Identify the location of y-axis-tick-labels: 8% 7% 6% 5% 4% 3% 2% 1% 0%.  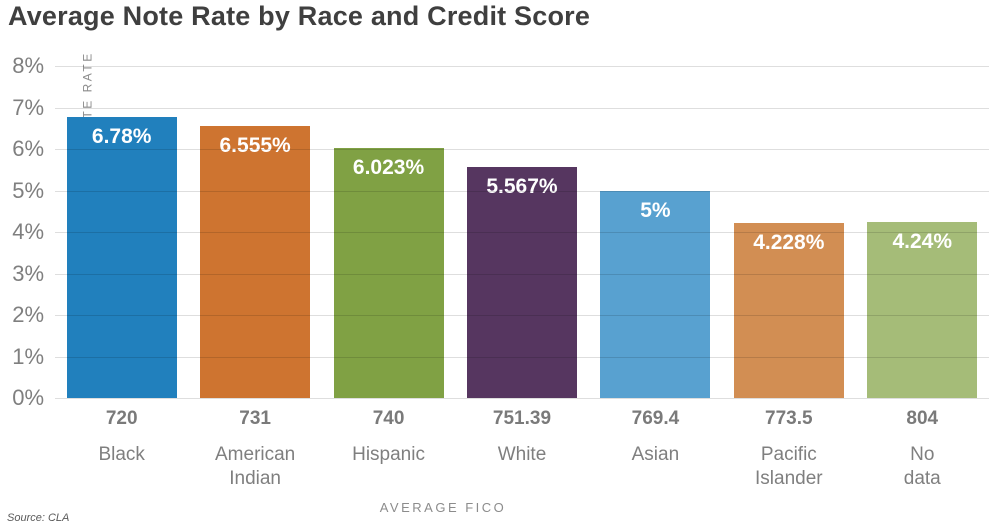
(25, 231).